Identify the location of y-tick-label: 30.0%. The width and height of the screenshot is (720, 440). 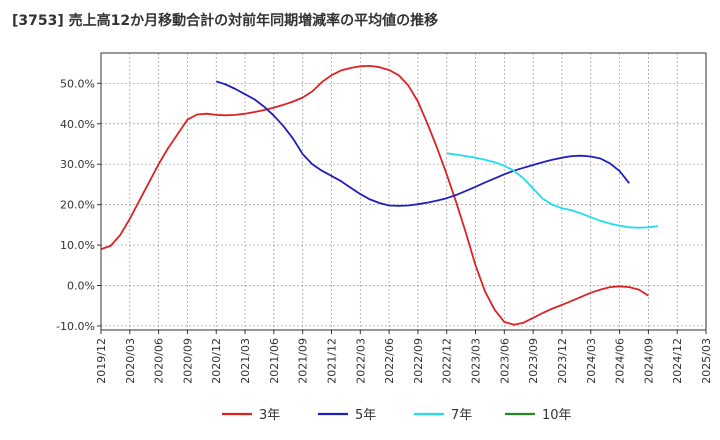
(77, 164).